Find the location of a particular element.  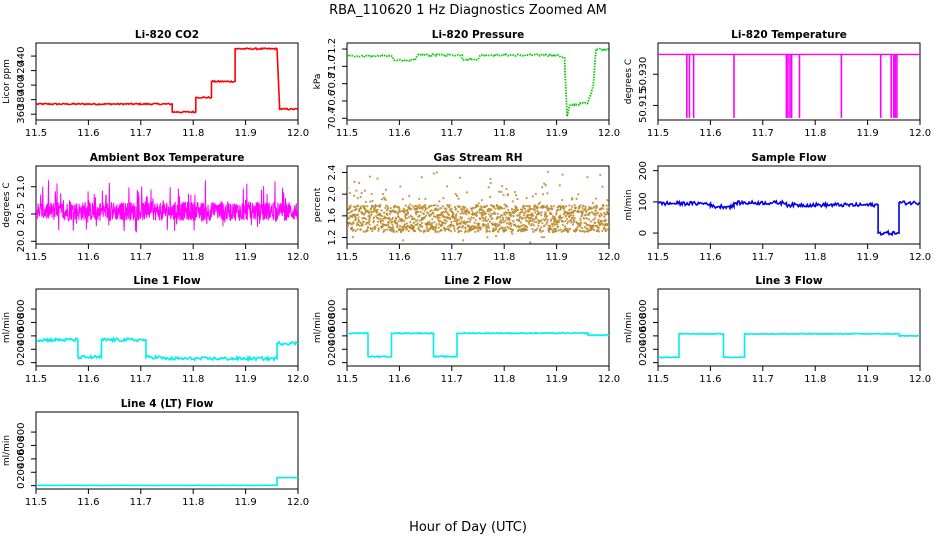

y-tick-label: 400 is located at coordinates (332, 335).